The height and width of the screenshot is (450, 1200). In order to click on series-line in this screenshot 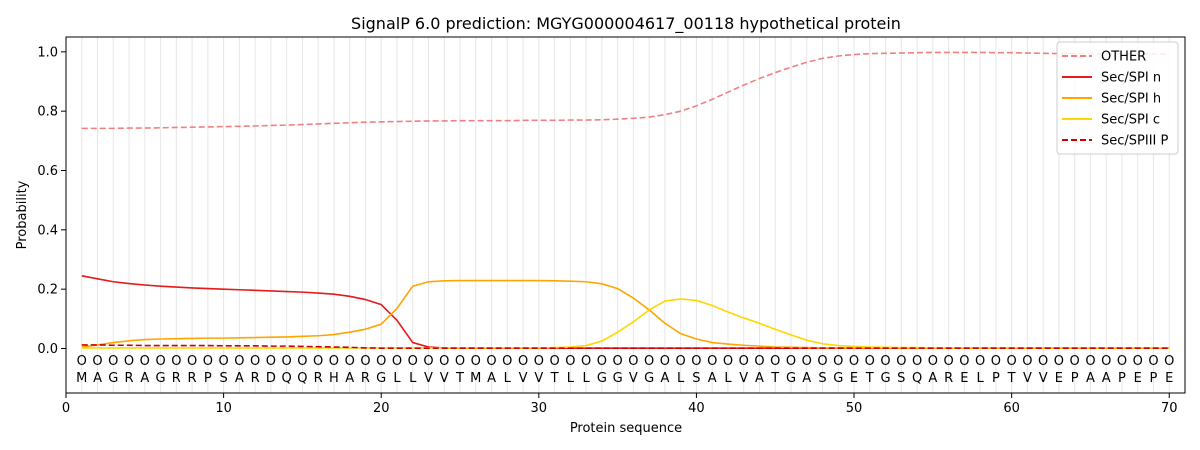, I will do `click(625, 323)`.